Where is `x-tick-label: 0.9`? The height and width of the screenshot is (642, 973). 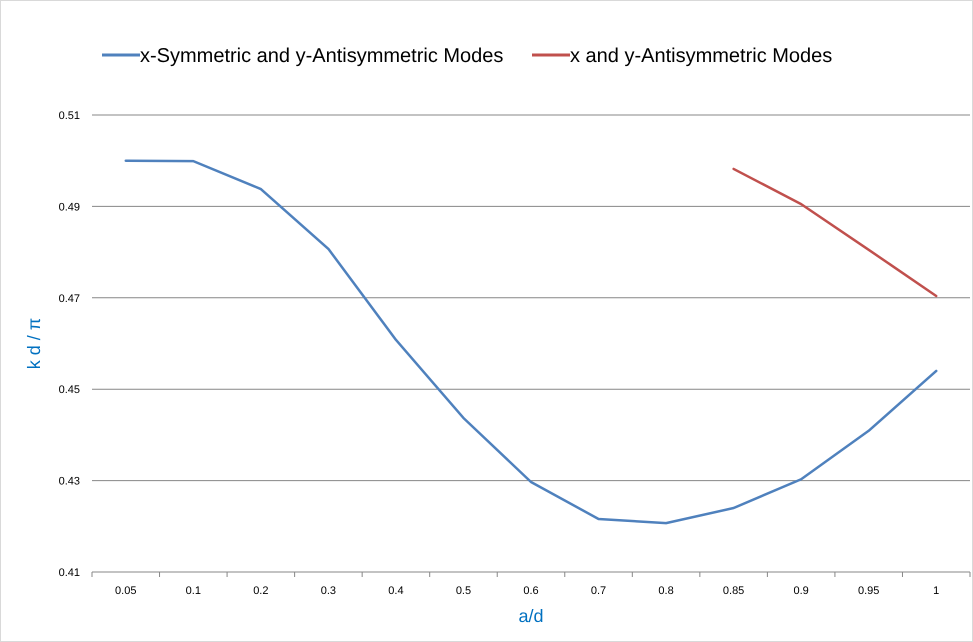 x-tick-label: 0.9 is located at coordinates (801, 591).